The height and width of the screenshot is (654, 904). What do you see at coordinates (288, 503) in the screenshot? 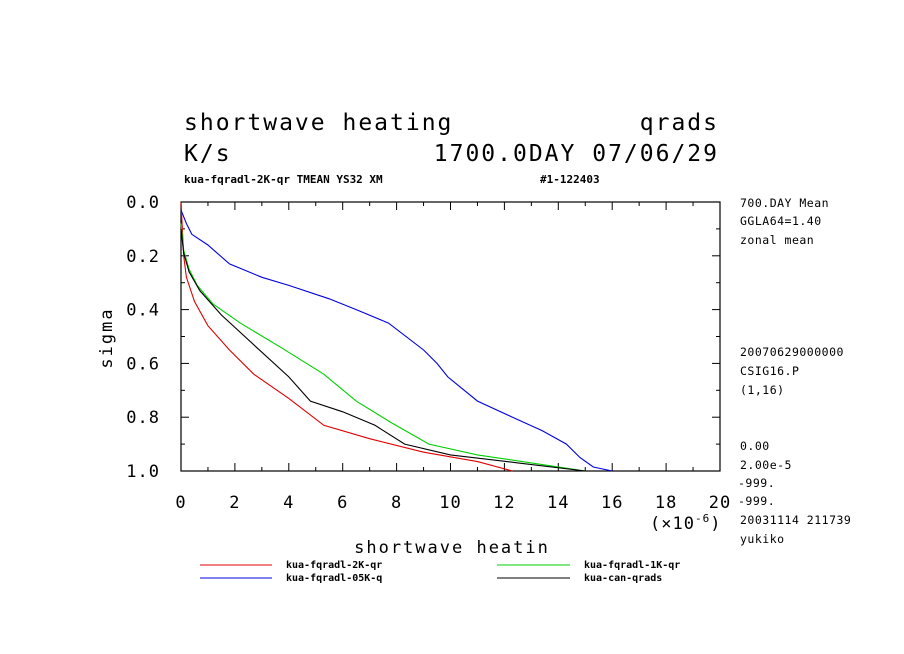
I see `x-tick-label: 4` at bounding box center [288, 503].